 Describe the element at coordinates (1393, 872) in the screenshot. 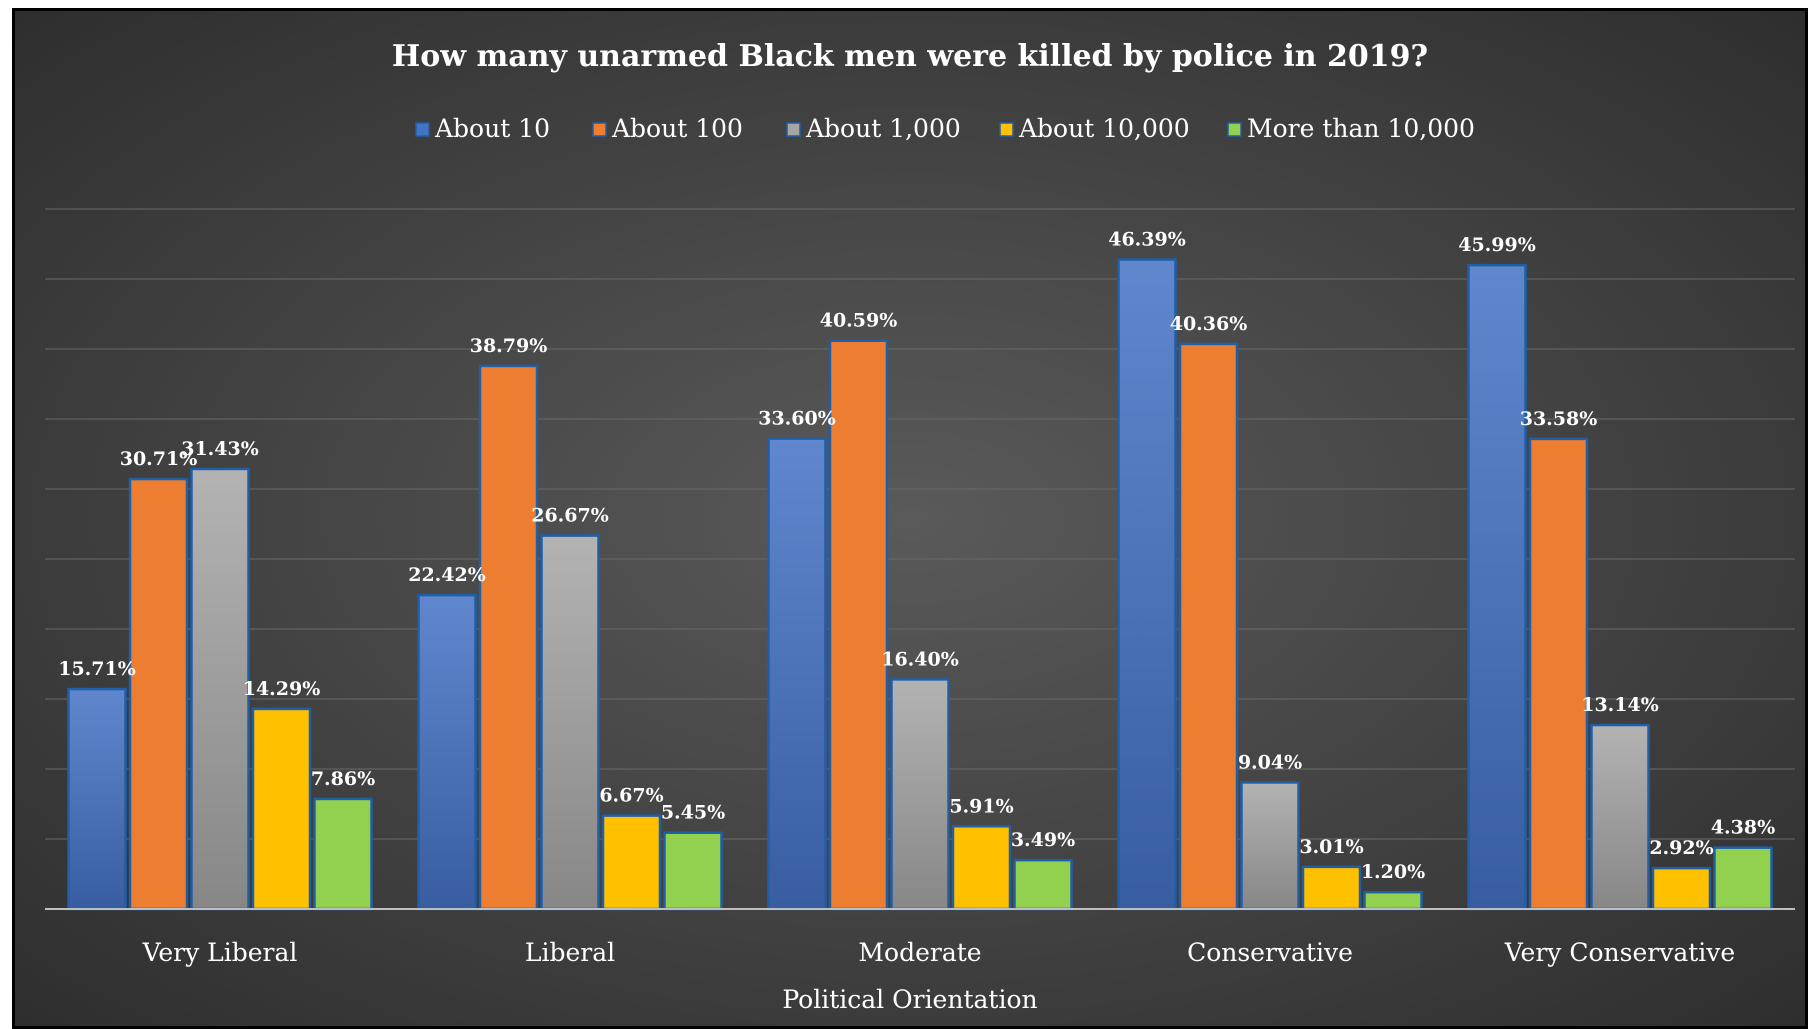

I see `data-label-conservative-more-than-10-000: 1.20%` at that location.